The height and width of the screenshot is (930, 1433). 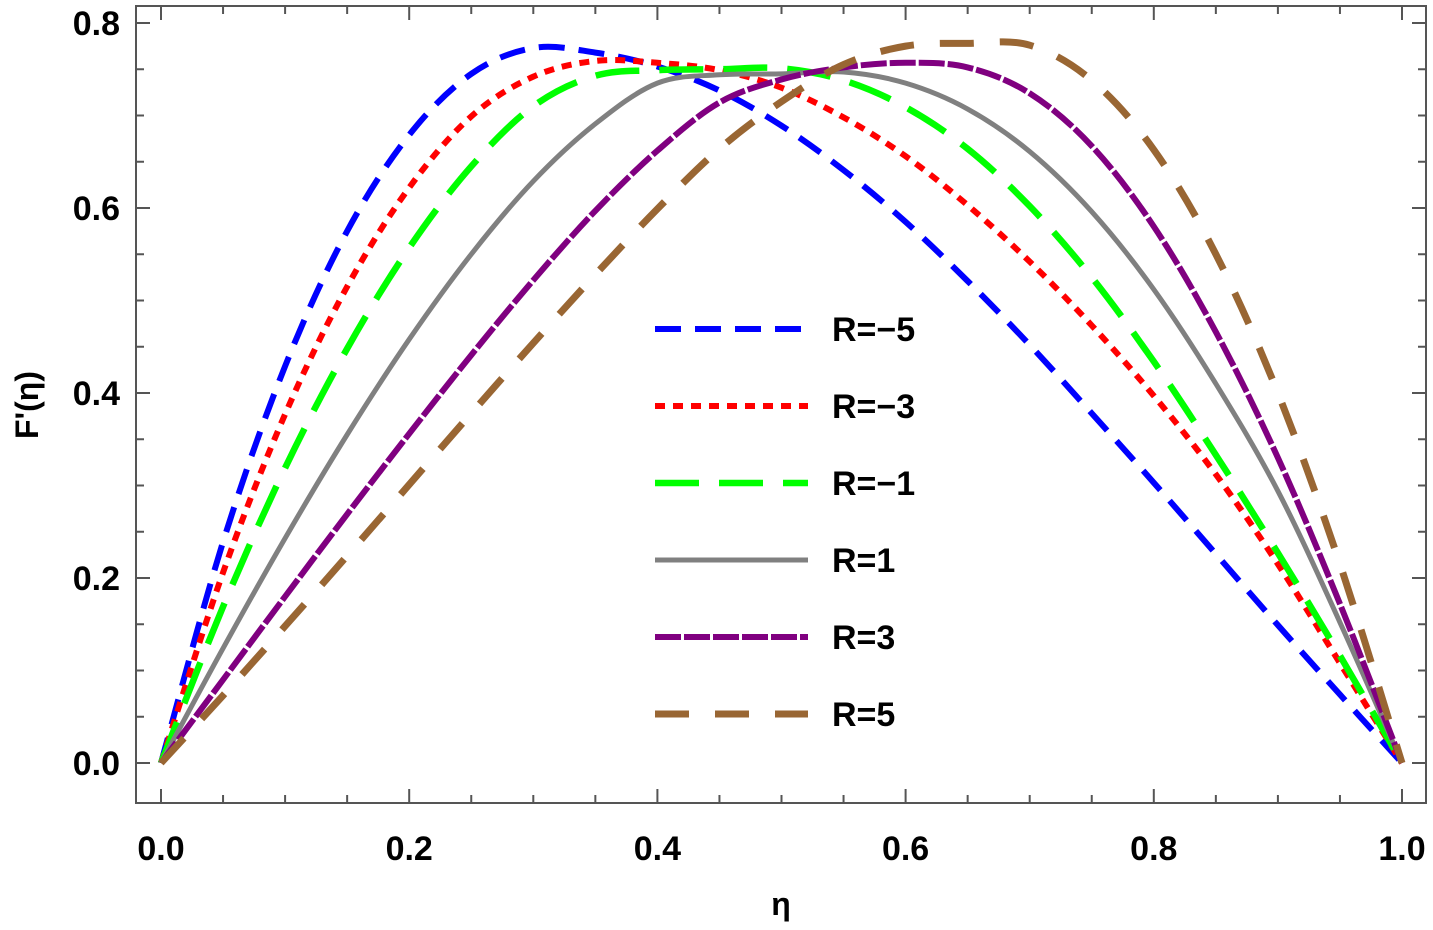 What do you see at coordinates (863, 561) in the screenshot?
I see `legend-label: R=1` at bounding box center [863, 561].